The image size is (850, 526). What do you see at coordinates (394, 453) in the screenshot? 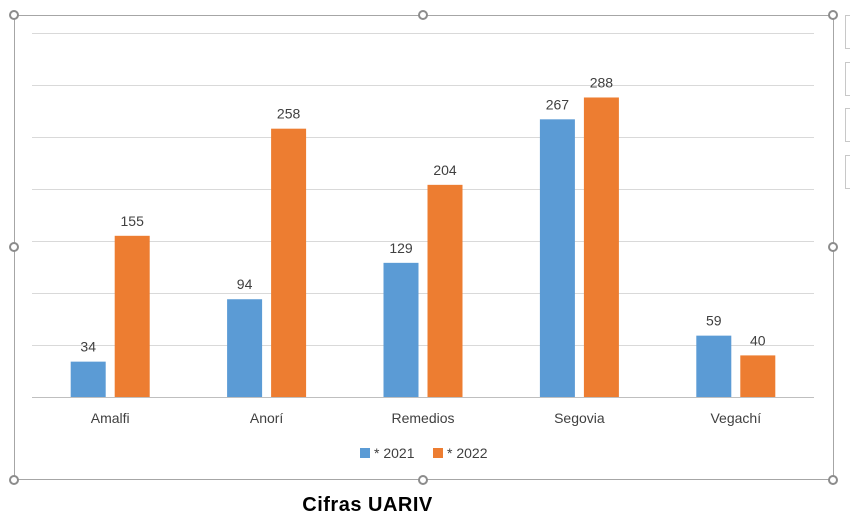
I see `legend-label: * 2021` at bounding box center [394, 453].